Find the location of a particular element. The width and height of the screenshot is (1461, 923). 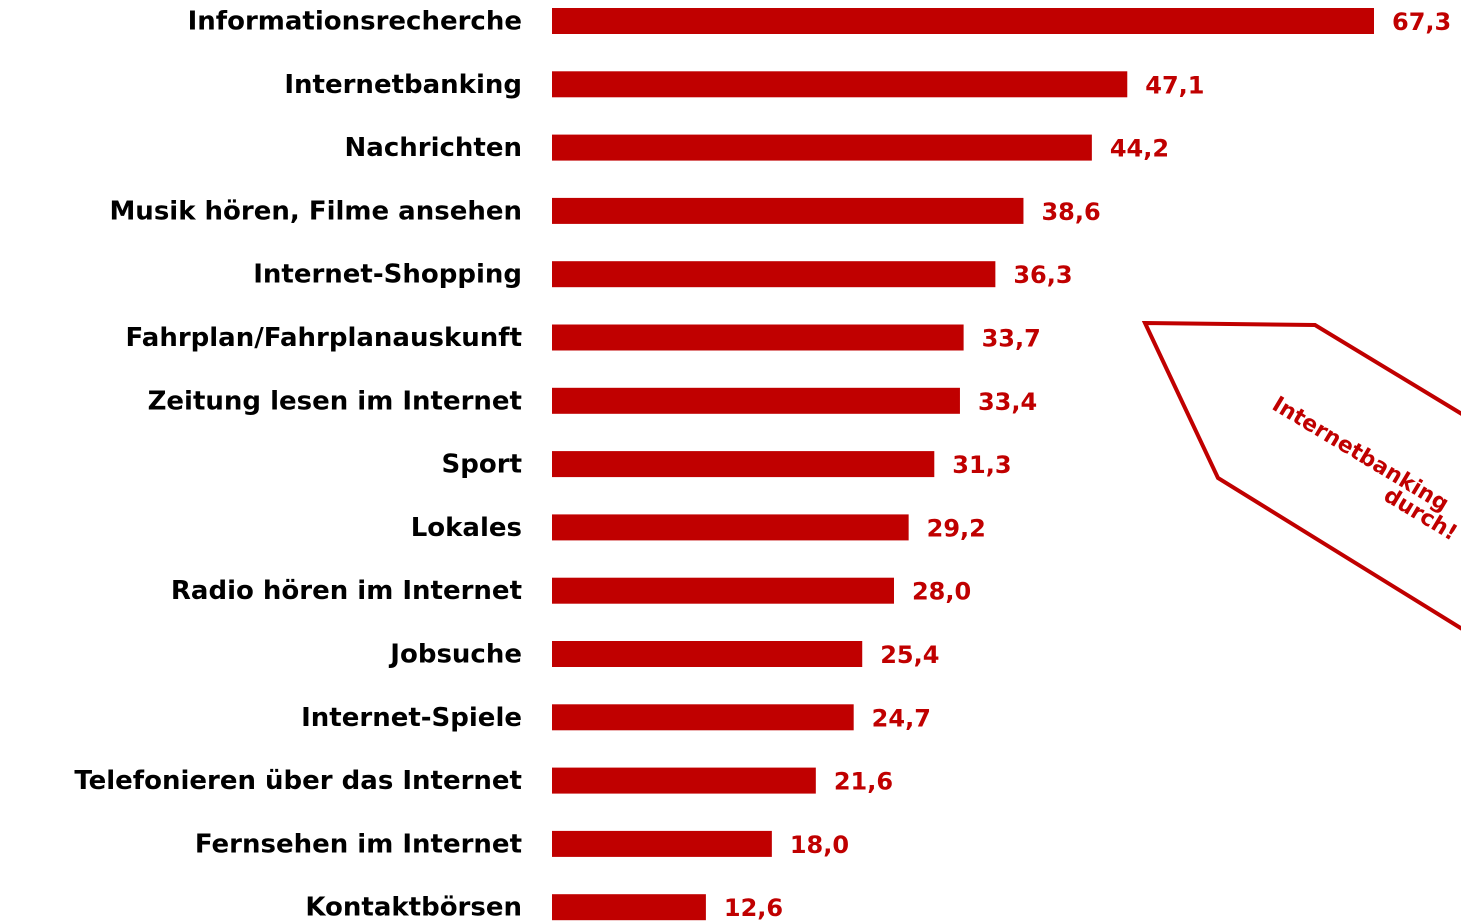

category-label: Fernsehen im Internet is located at coordinates (358, 844).